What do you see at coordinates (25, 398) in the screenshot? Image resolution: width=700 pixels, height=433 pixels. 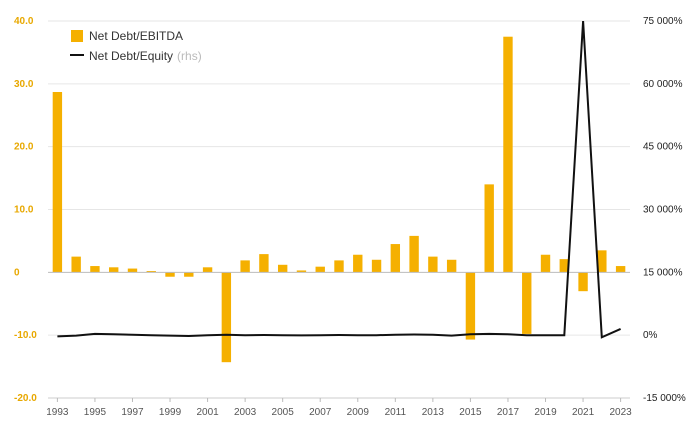 I see `left-tick-label: -20.0` at bounding box center [25, 398].